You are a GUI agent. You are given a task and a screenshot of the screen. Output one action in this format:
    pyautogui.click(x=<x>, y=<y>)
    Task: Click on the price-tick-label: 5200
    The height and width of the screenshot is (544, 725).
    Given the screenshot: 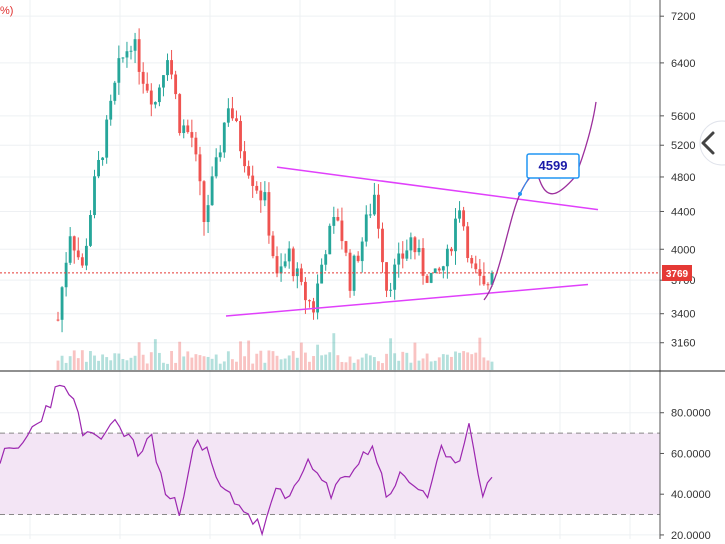 What is the action you would take?
    pyautogui.click(x=683, y=146)
    